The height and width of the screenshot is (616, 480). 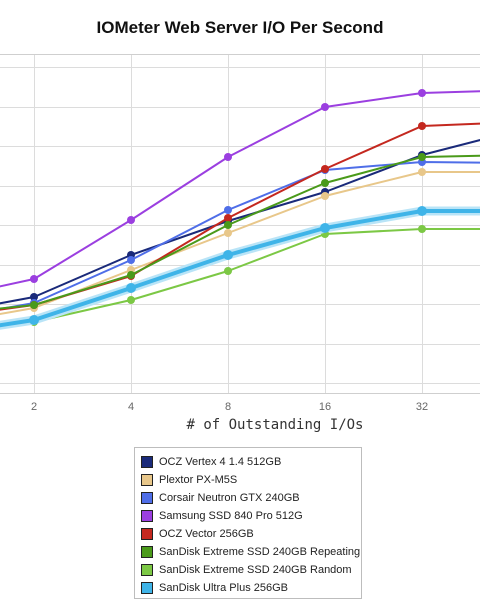 I want to click on x-axis-label: # of Outstanding I/Os, so click(x=275, y=425).